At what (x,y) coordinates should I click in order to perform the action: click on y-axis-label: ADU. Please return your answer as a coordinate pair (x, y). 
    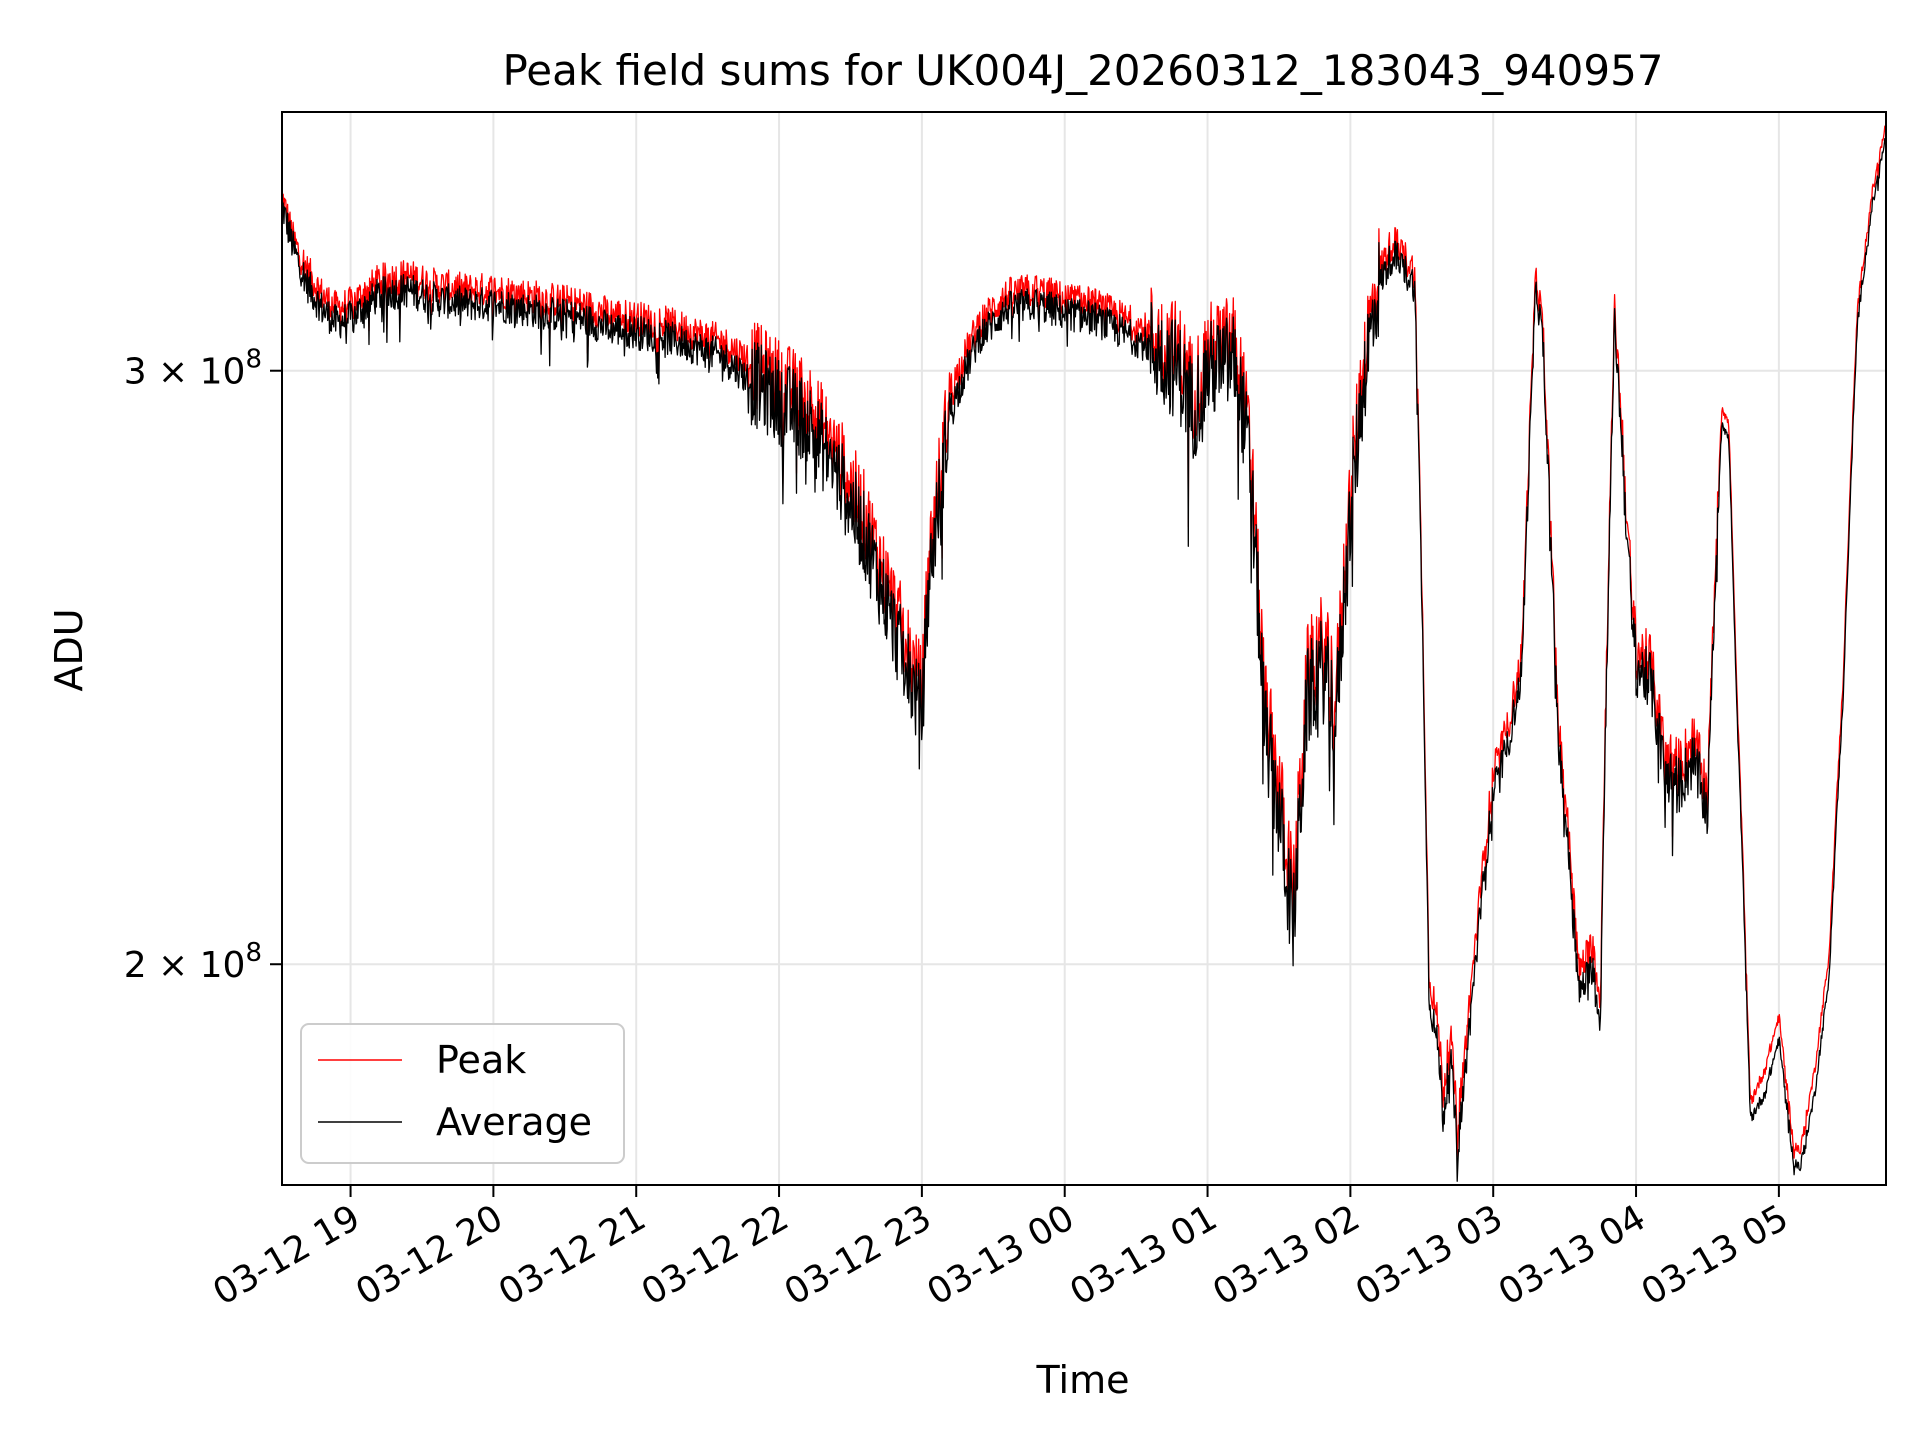
    Looking at the image, I should click on (69, 649).